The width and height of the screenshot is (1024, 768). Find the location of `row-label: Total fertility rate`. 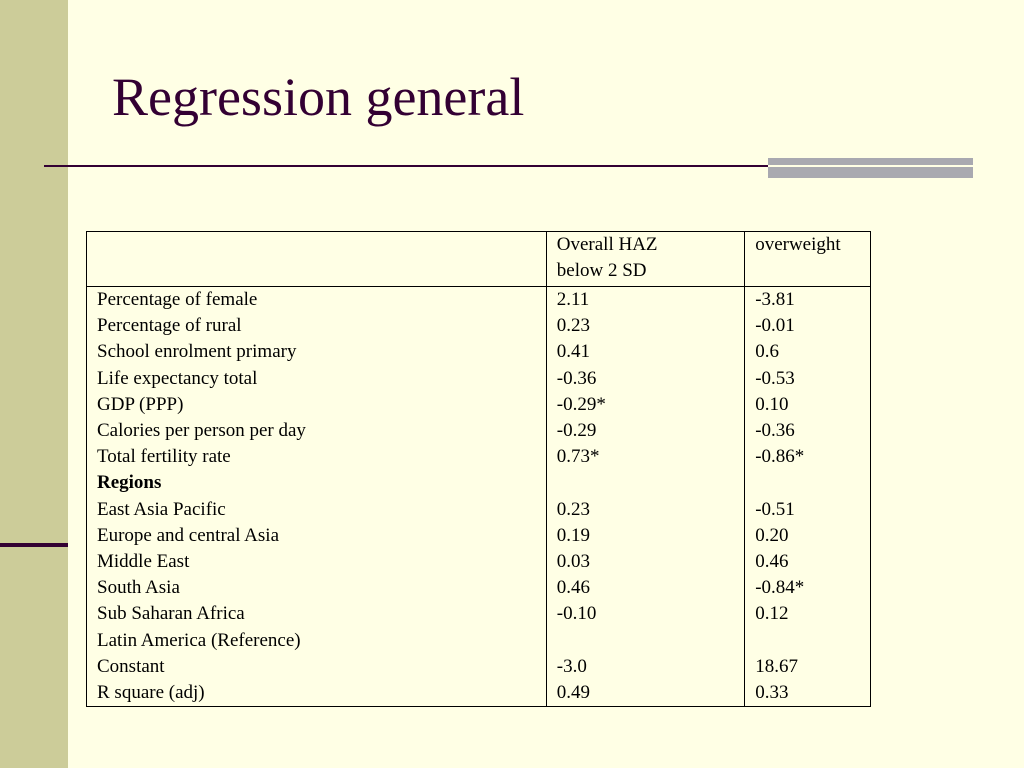

row-label: Total fertility rate is located at coordinates (164, 457).